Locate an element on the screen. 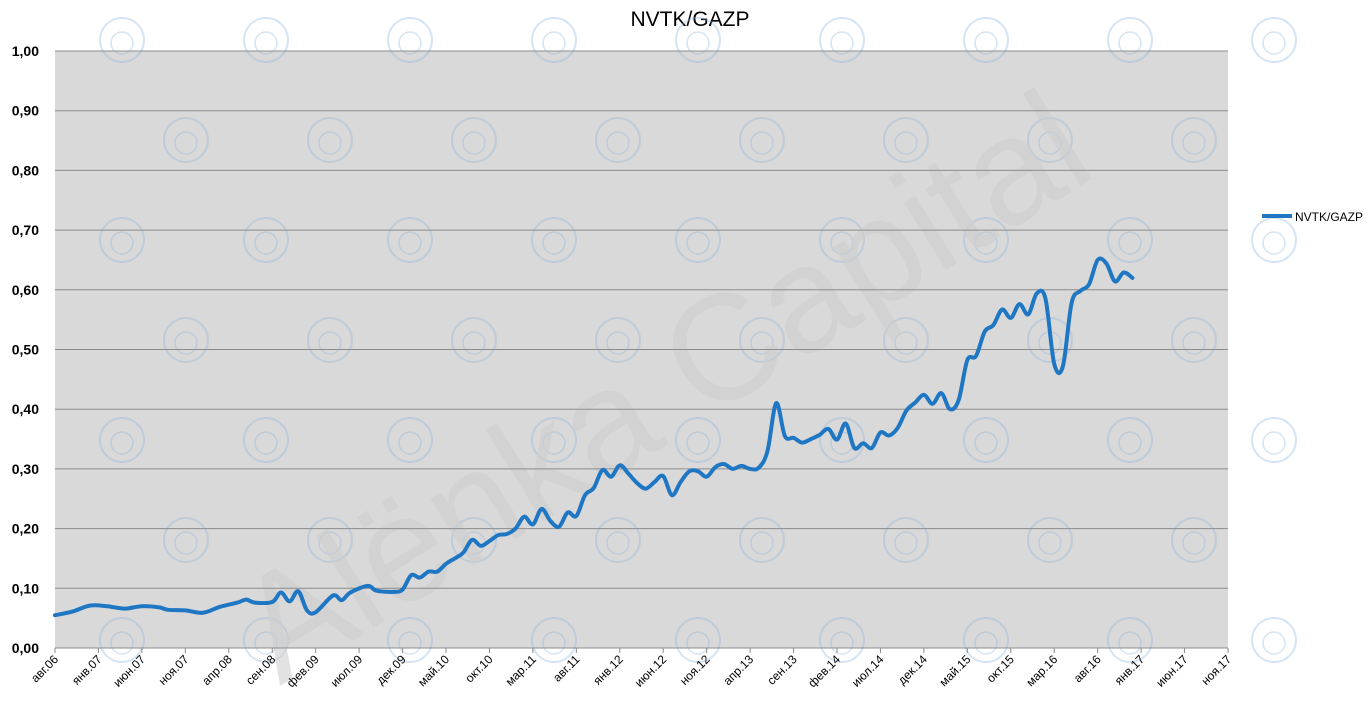 The height and width of the screenshot is (706, 1370). x-tick-label: май.15 is located at coordinates (954, 670).